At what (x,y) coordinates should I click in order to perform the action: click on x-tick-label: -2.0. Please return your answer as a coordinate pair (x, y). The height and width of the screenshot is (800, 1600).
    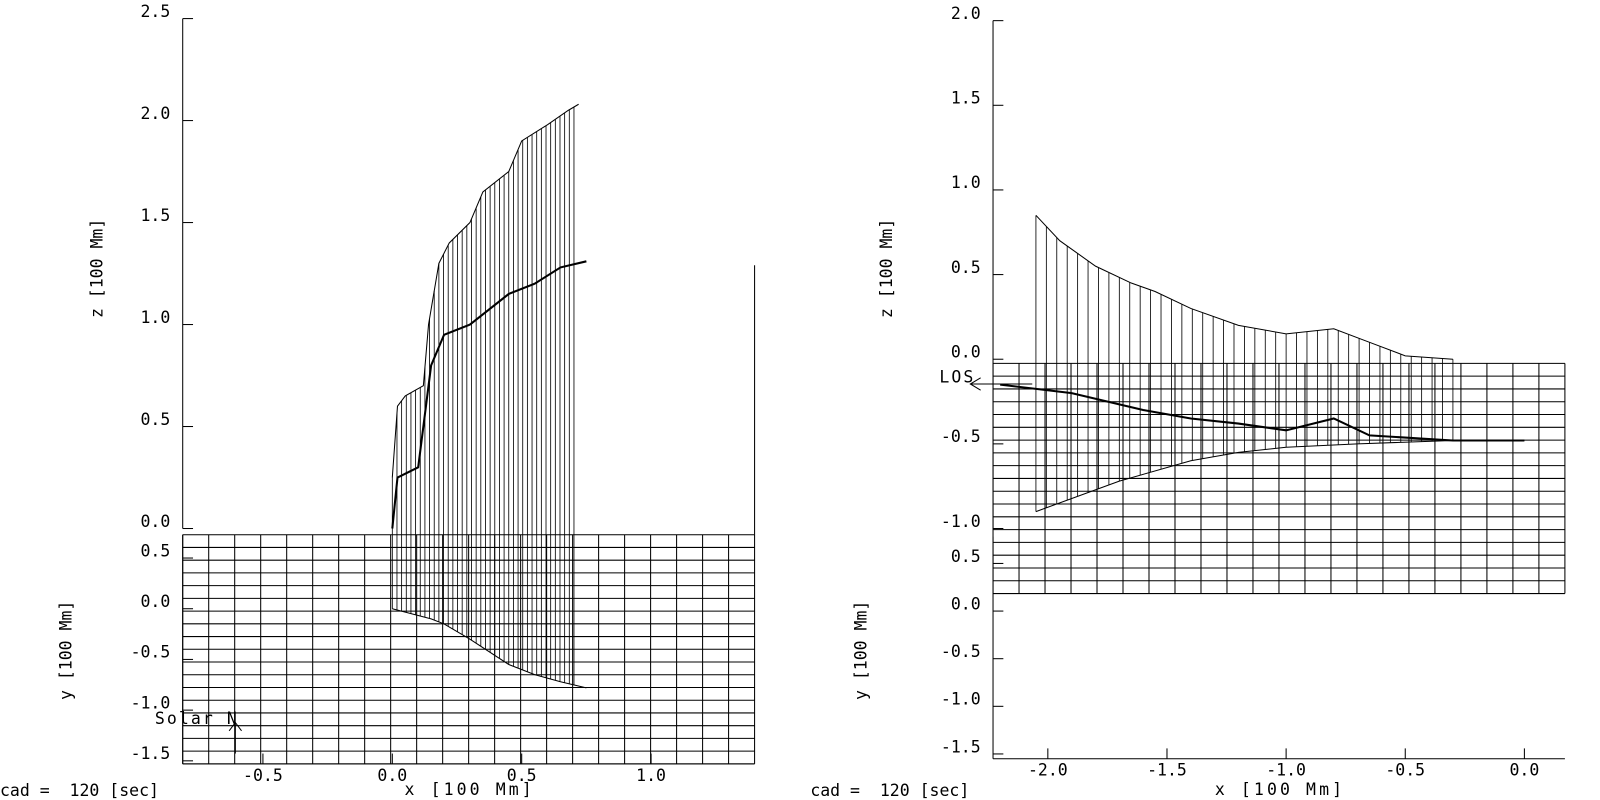
    Looking at the image, I should click on (1048, 770).